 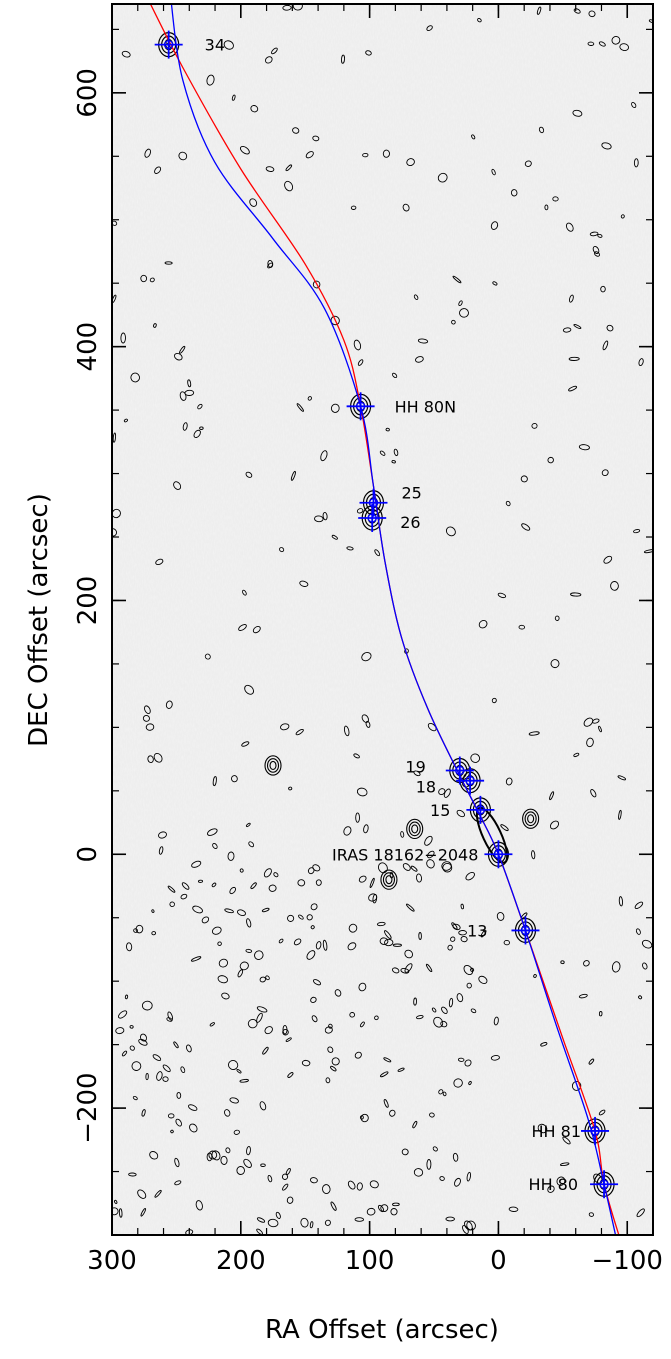 What do you see at coordinates (88, 1107) in the screenshot?
I see `y-tick-label: −200` at bounding box center [88, 1107].